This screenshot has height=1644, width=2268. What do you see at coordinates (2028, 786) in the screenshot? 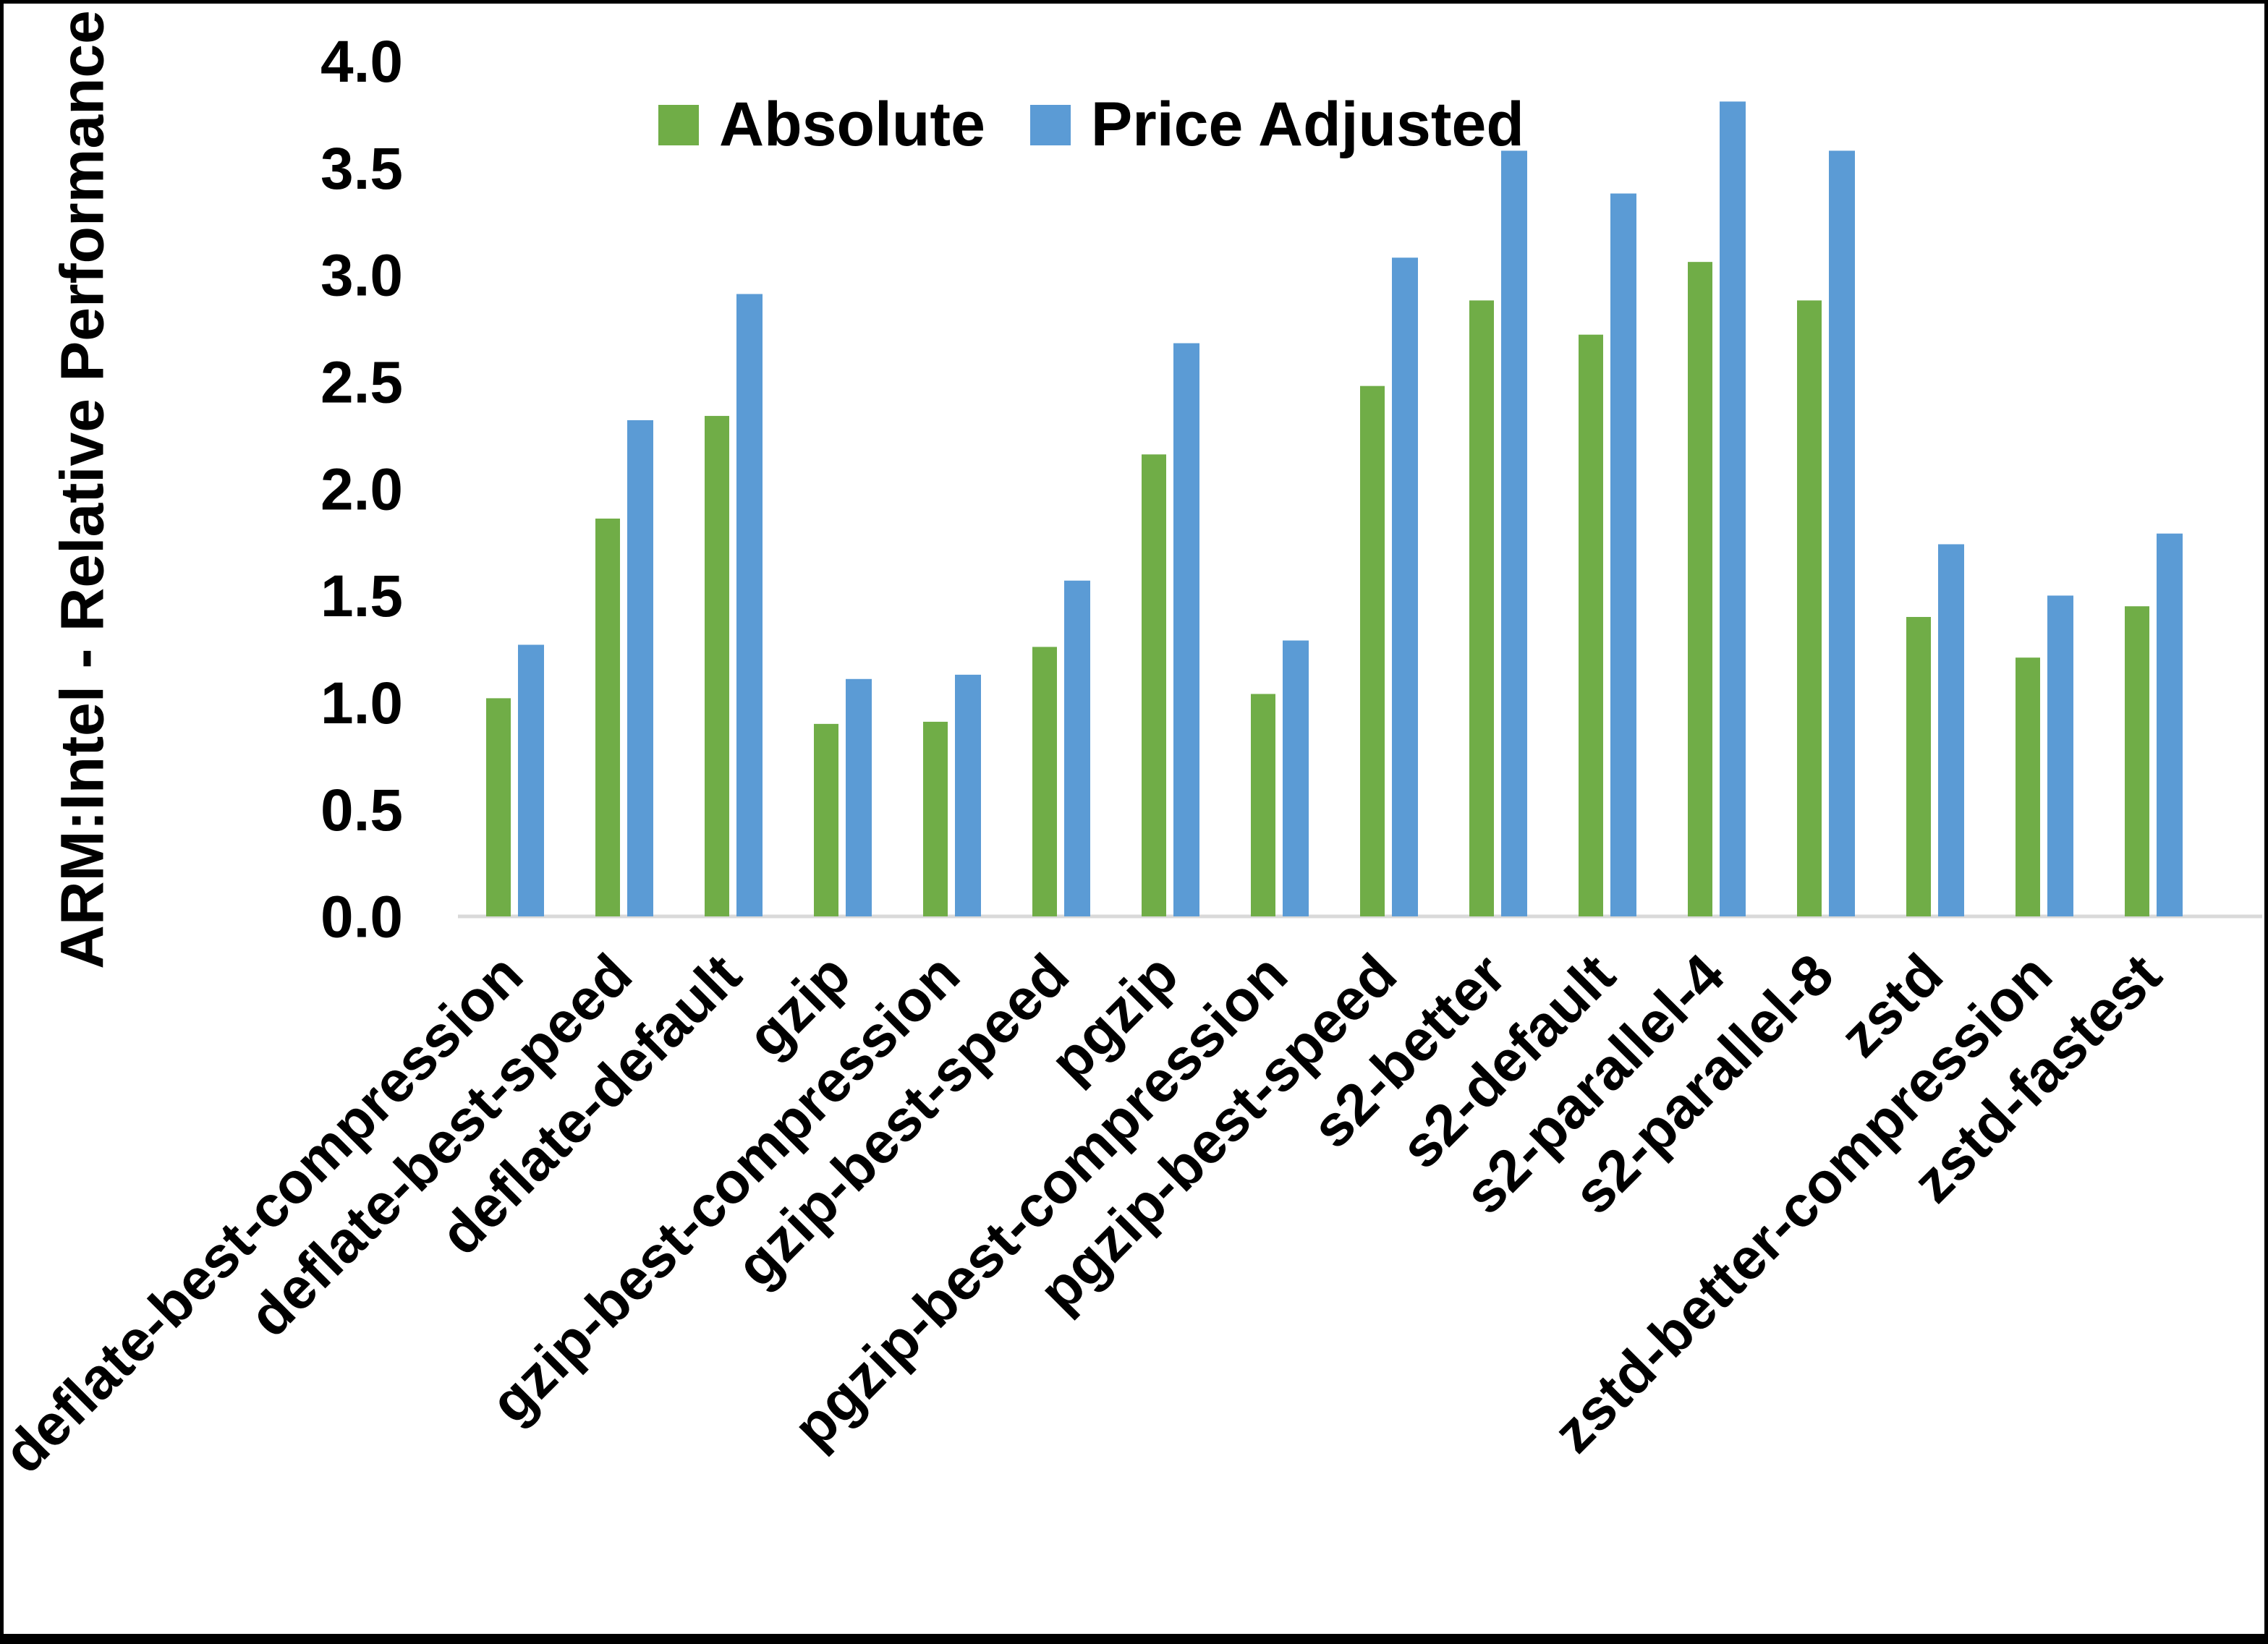
I see `bar-absolute-zstd-better-compression` at bounding box center [2028, 786].